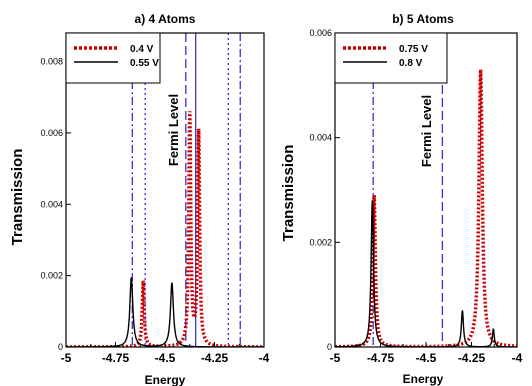 Image resolution: width=532 pixels, height=386 pixels. Describe the element at coordinates (165, 19) in the screenshot. I see `chart-title: a) 4 Atoms` at that location.